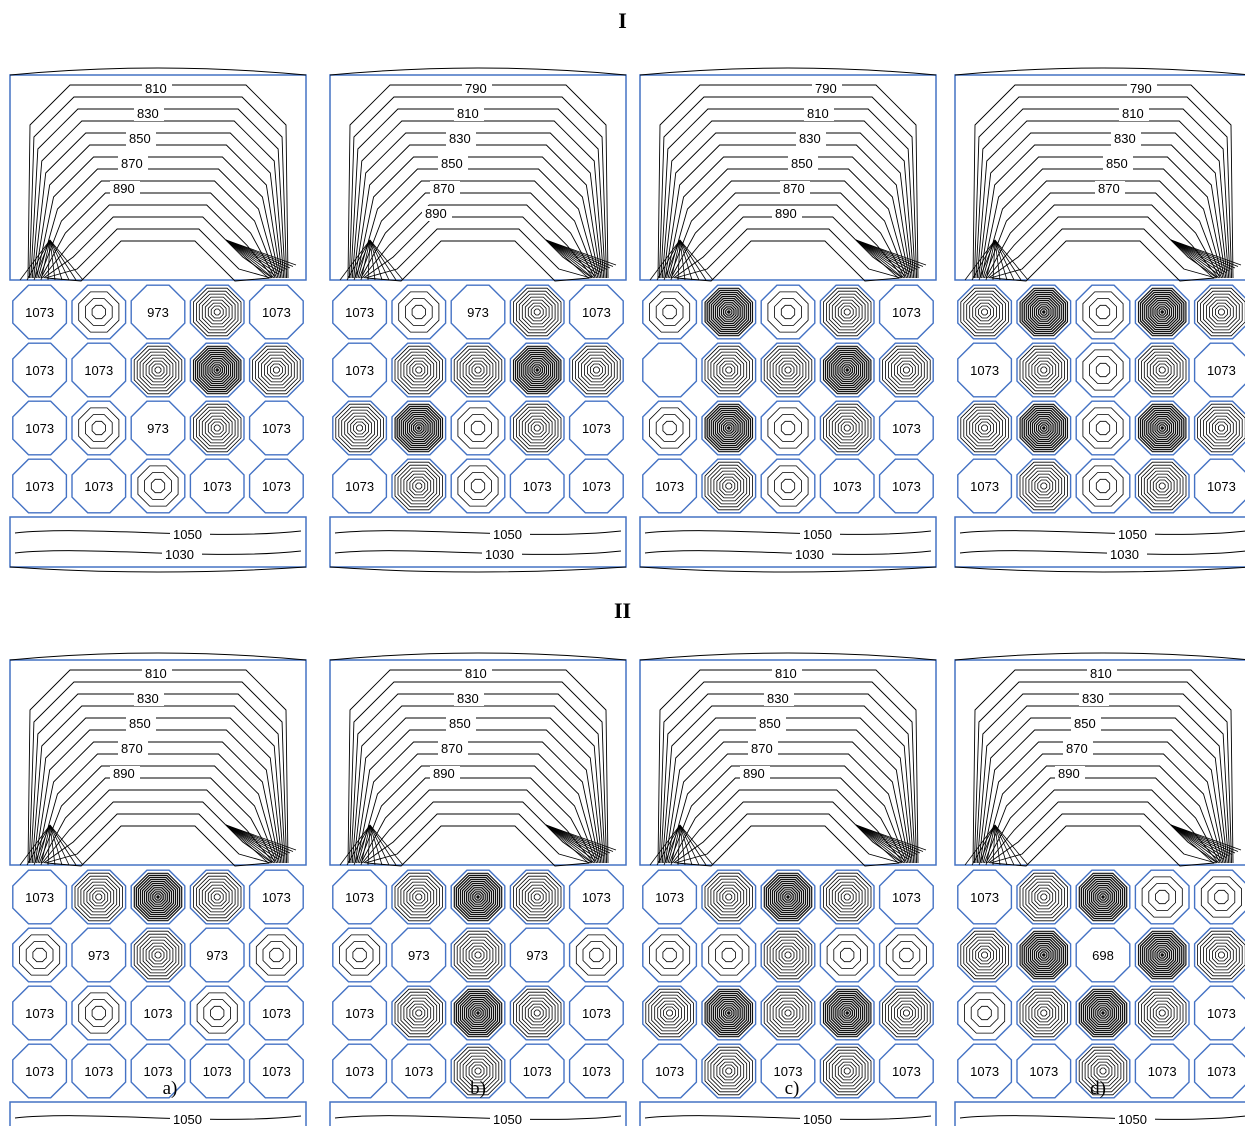  Describe the element at coordinates (622, 610) in the screenshot. I see `row-title-II: II` at that location.